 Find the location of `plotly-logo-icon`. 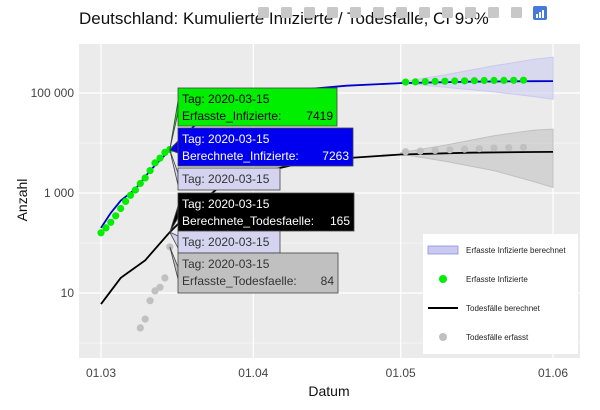

plotly-logo-icon is located at coordinates (540, 13).